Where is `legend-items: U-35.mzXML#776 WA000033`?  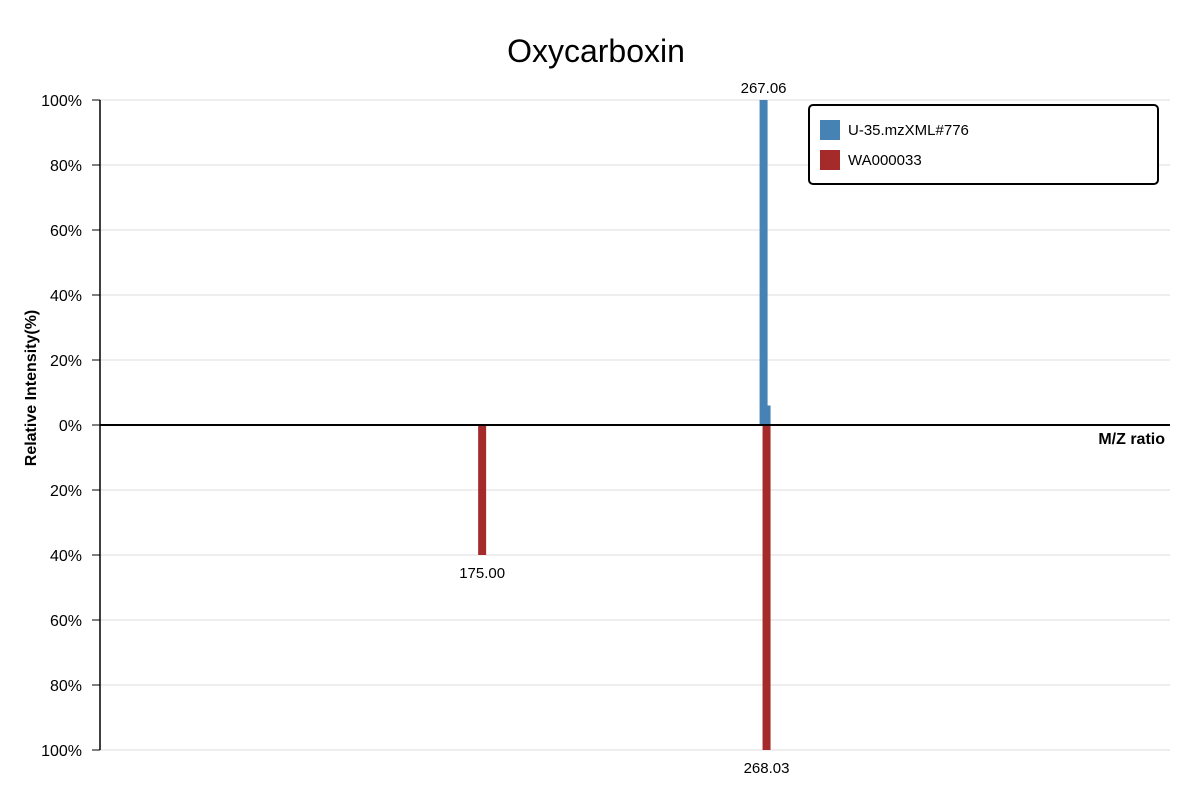 legend-items: U-35.mzXML#776 WA000033 is located at coordinates (894, 145).